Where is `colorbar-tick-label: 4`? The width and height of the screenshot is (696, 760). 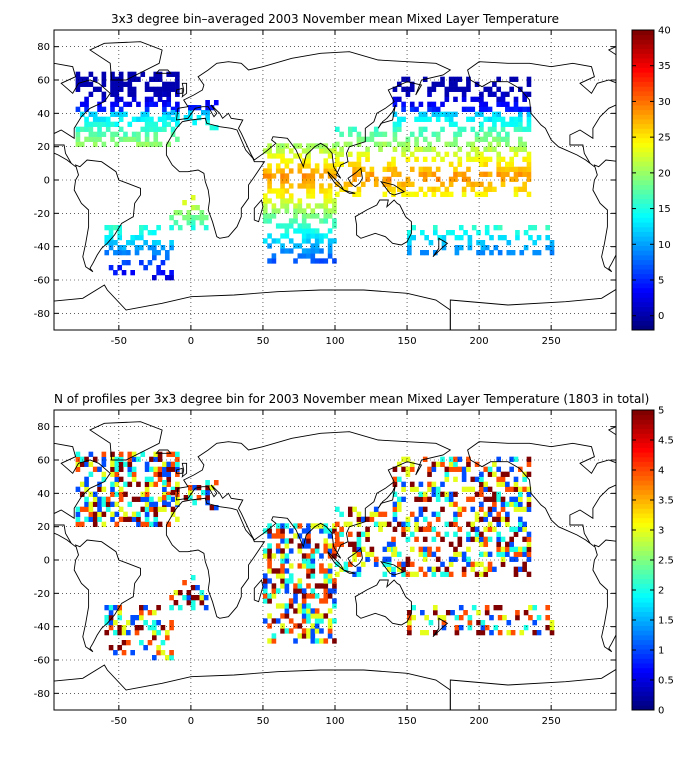
colorbar-tick-label: 4 is located at coordinates (661, 471).